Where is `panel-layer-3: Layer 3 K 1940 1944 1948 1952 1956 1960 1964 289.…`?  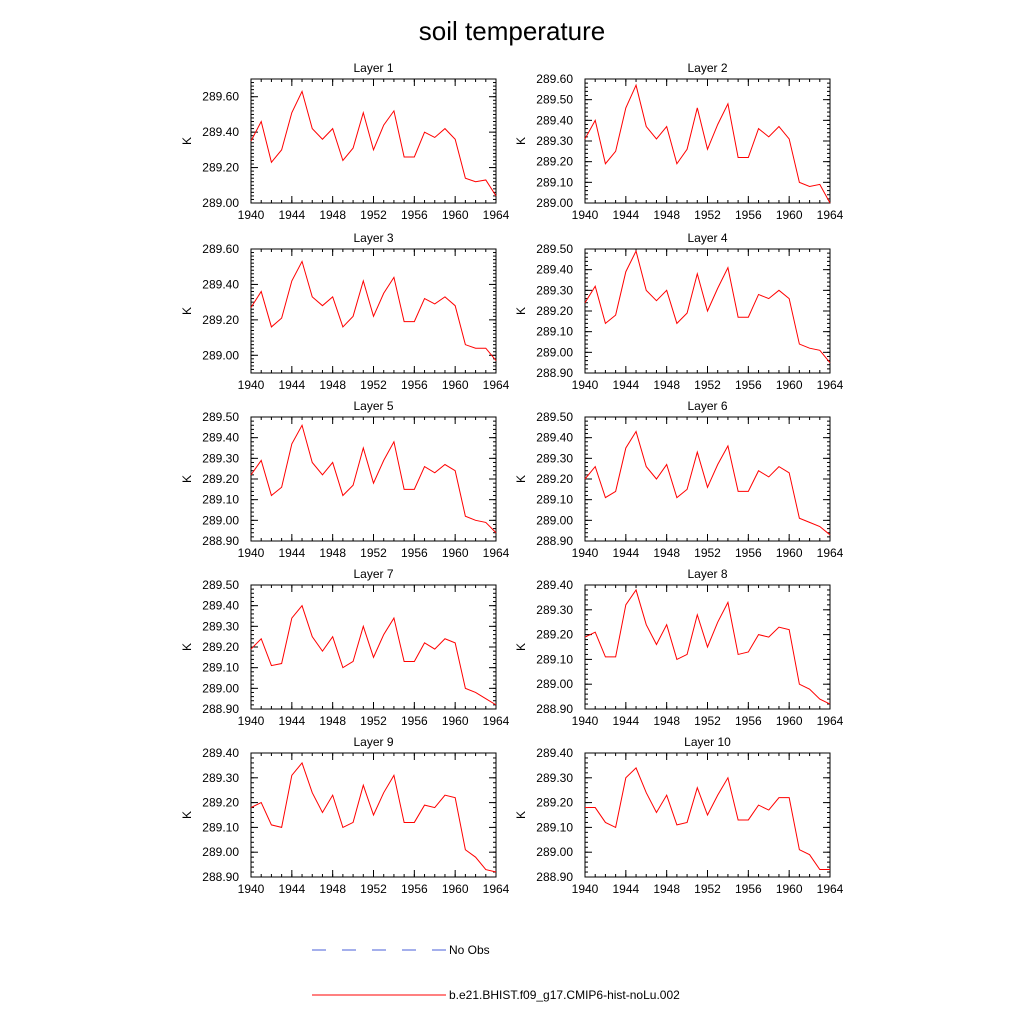
panel-layer-3: Layer 3 K 1940 1944 1948 1952 1956 1960 1964 289.… is located at coordinates (345, 311).